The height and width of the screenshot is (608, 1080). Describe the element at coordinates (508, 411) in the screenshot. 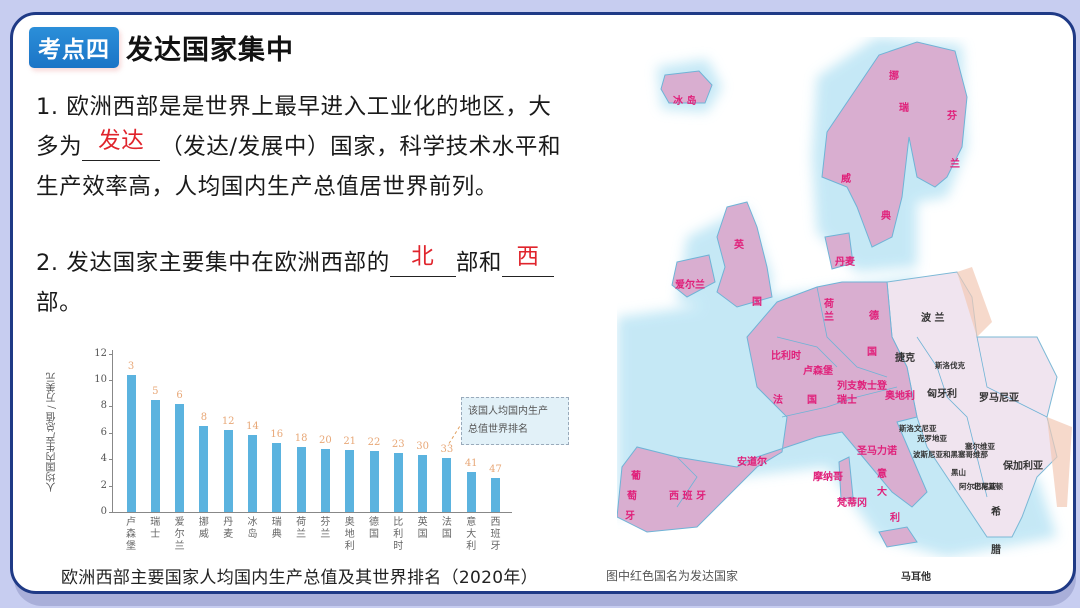

I see `callout-line-1: 该国人均国内生产` at that location.